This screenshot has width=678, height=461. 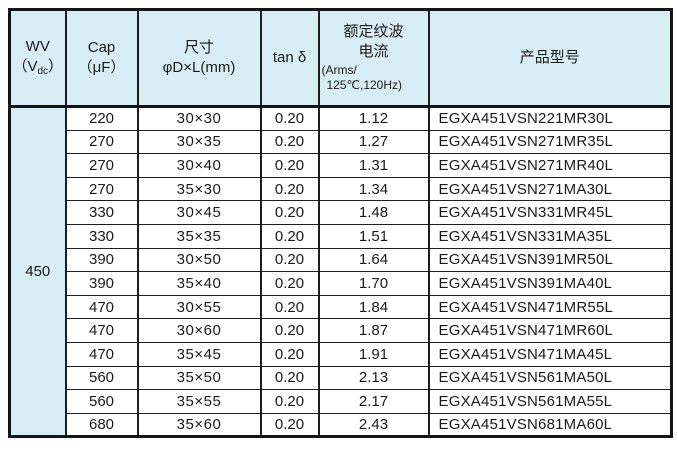 What do you see at coordinates (101, 118) in the screenshot?
I see `cell-cap: 220` at bounding box center [101, 118].